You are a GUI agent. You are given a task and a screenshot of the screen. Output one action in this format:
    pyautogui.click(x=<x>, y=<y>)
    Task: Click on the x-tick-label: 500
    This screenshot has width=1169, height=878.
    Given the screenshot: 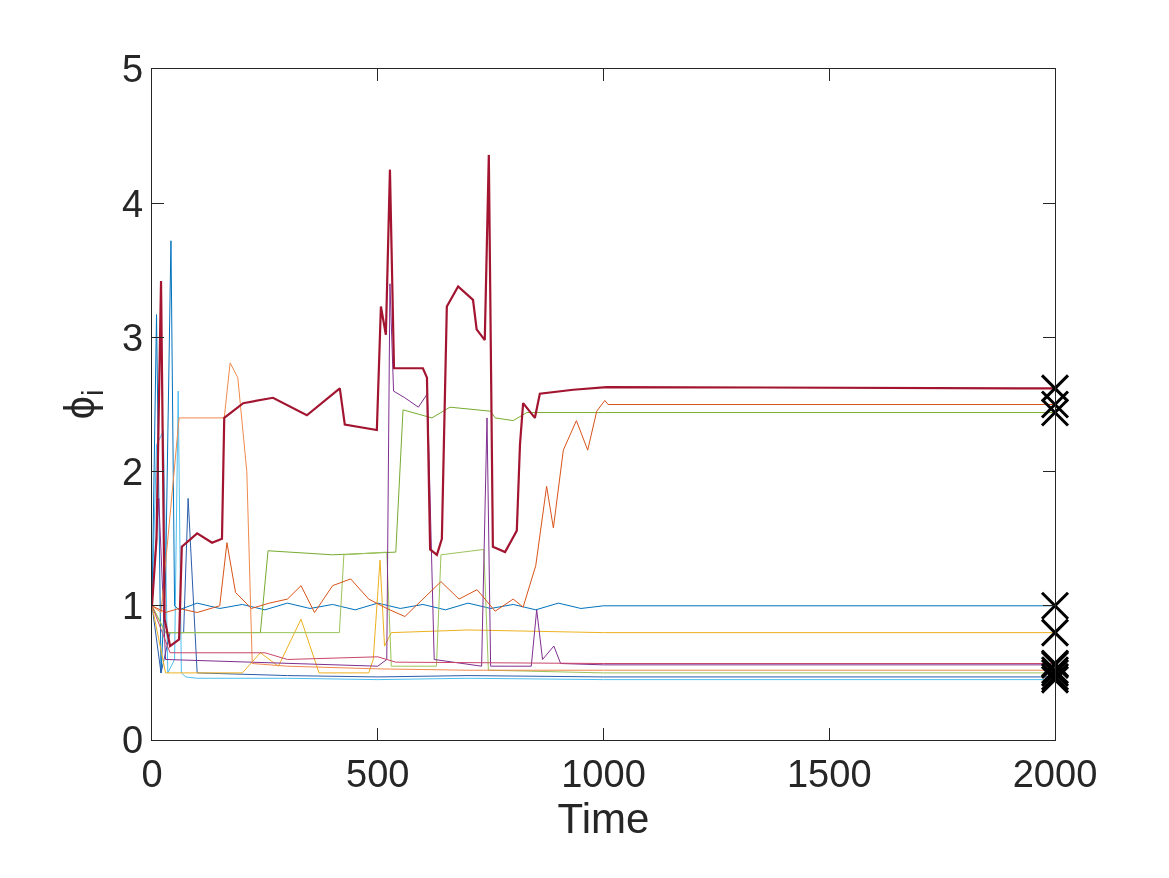 What is the action you would take?
    pyautogui.click(x=378, y=773)
    